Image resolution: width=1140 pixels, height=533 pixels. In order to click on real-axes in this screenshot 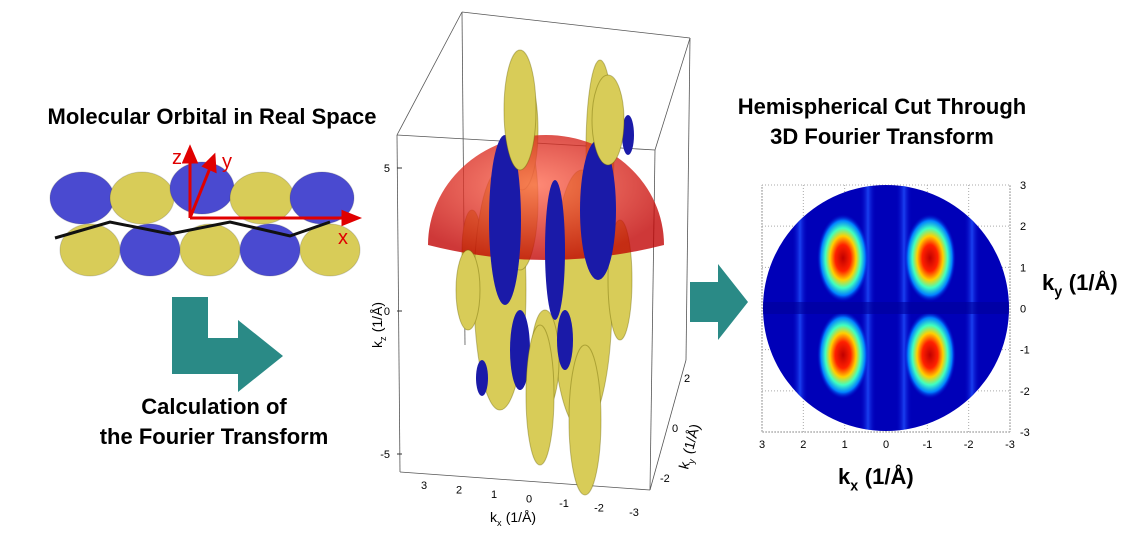, I will do `click(272, 185)`.